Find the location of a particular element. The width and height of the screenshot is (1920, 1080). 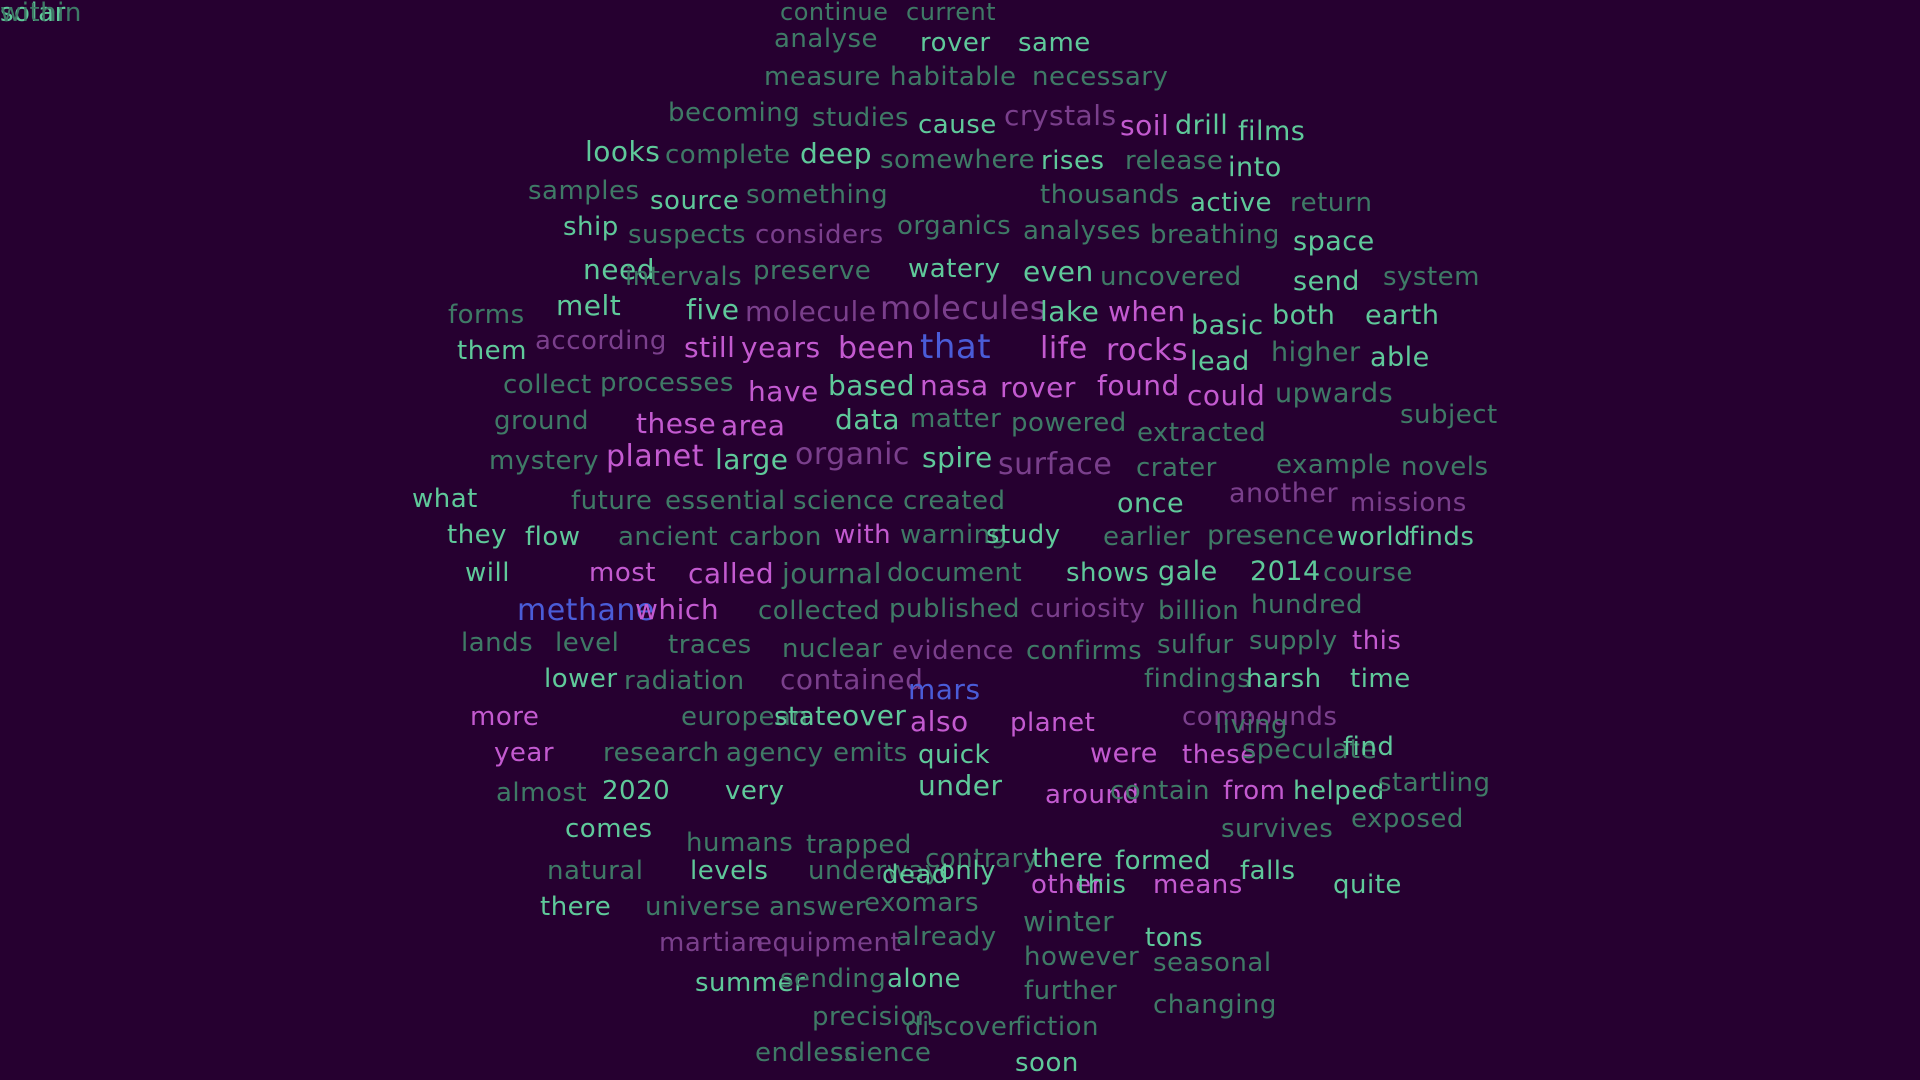

cloud-word: emits is located at coordinates (870, 753).